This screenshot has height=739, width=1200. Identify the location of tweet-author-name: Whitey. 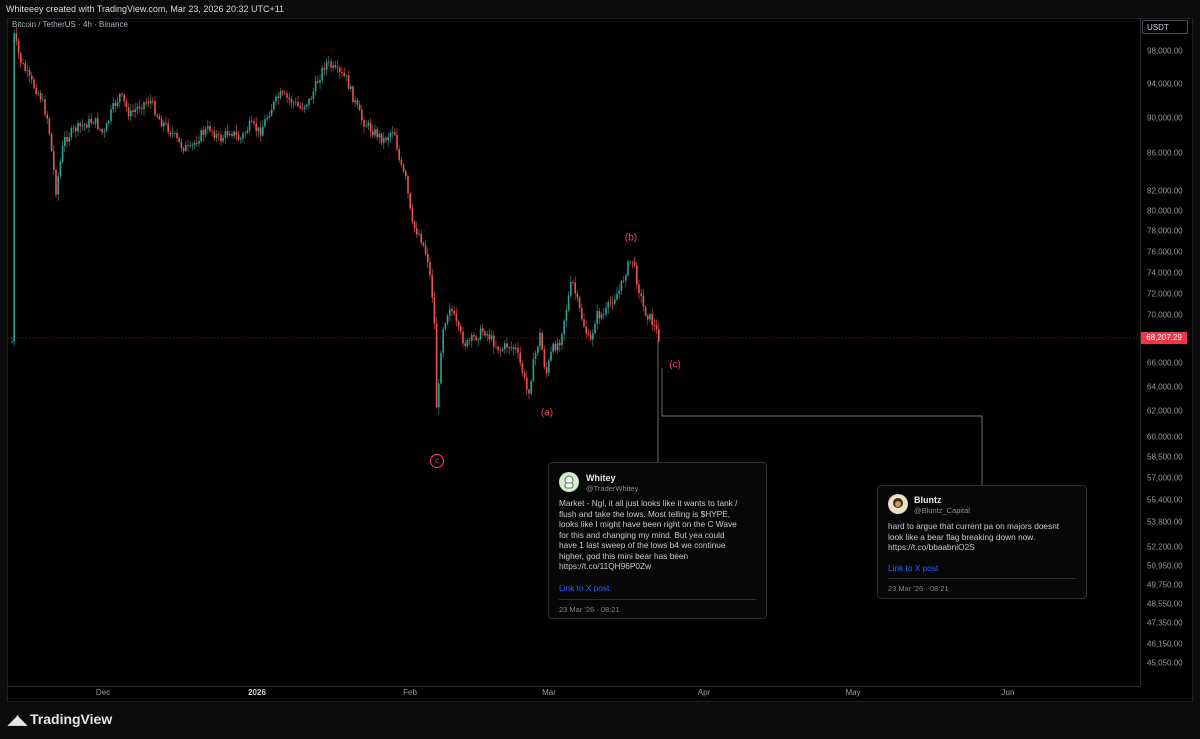
(601, 478).